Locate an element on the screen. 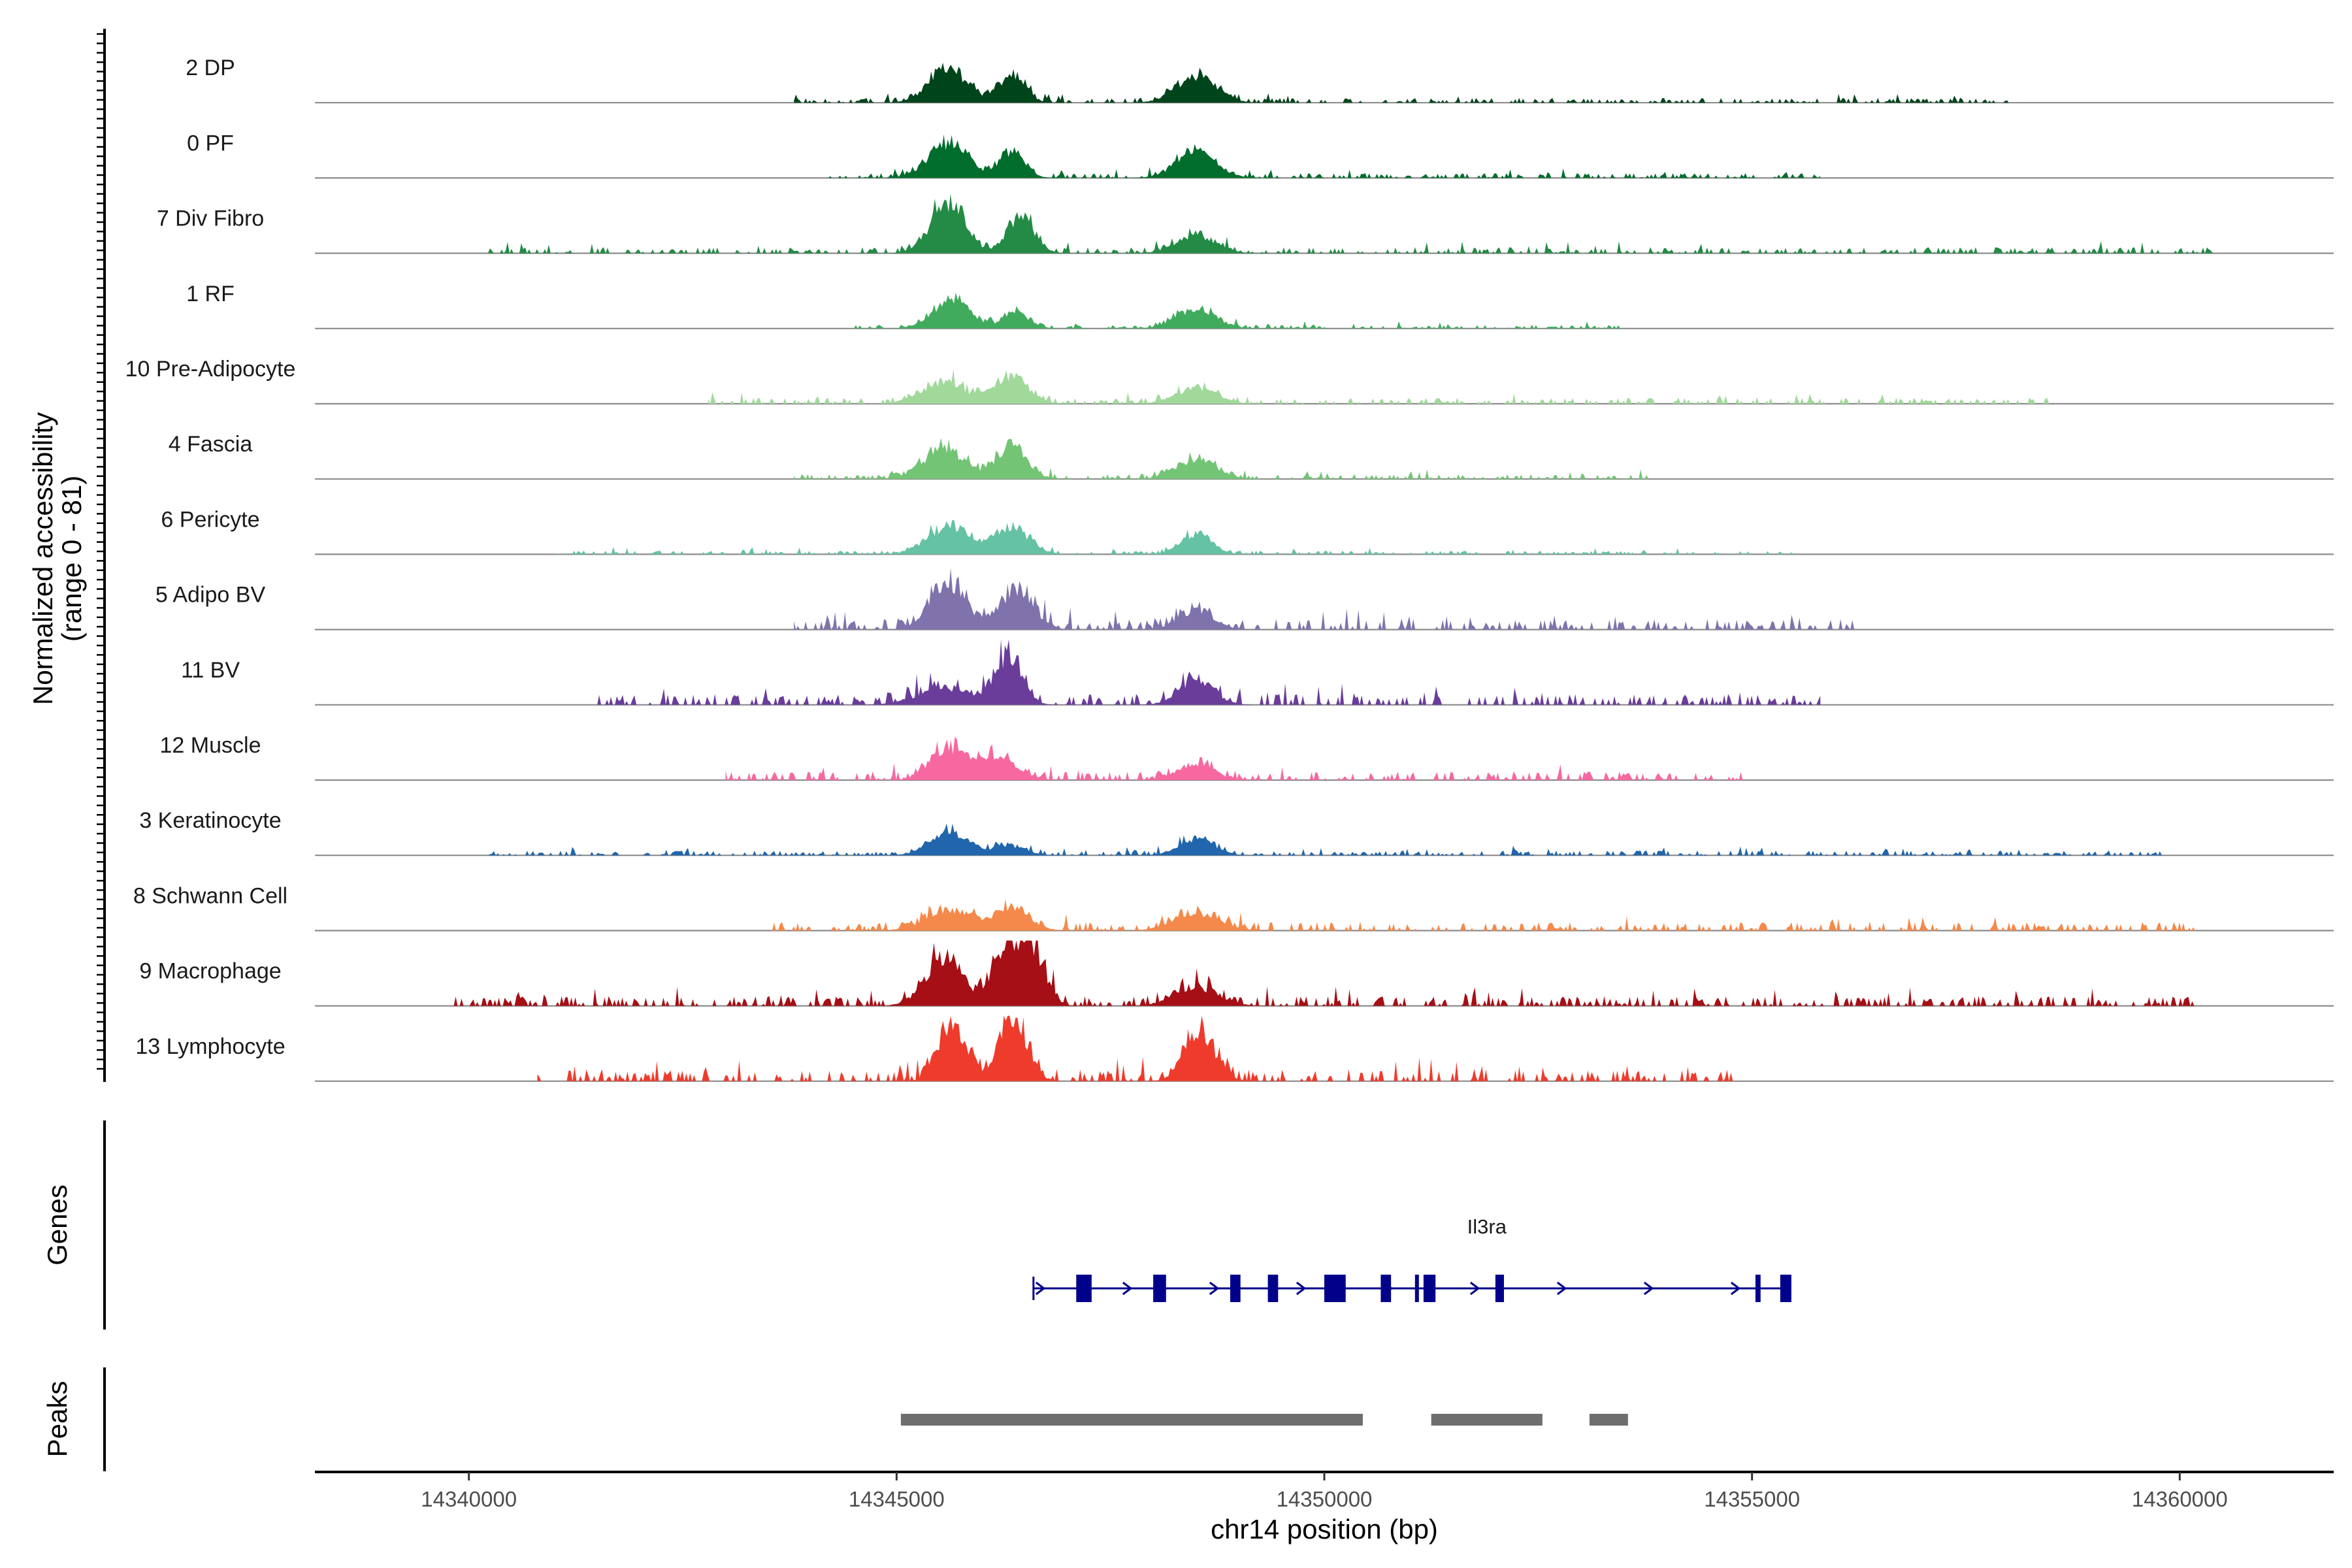 This screenshot has height=1568, width=2352. track-2-dp: 2 DP is located at coordinates (1260, 80).